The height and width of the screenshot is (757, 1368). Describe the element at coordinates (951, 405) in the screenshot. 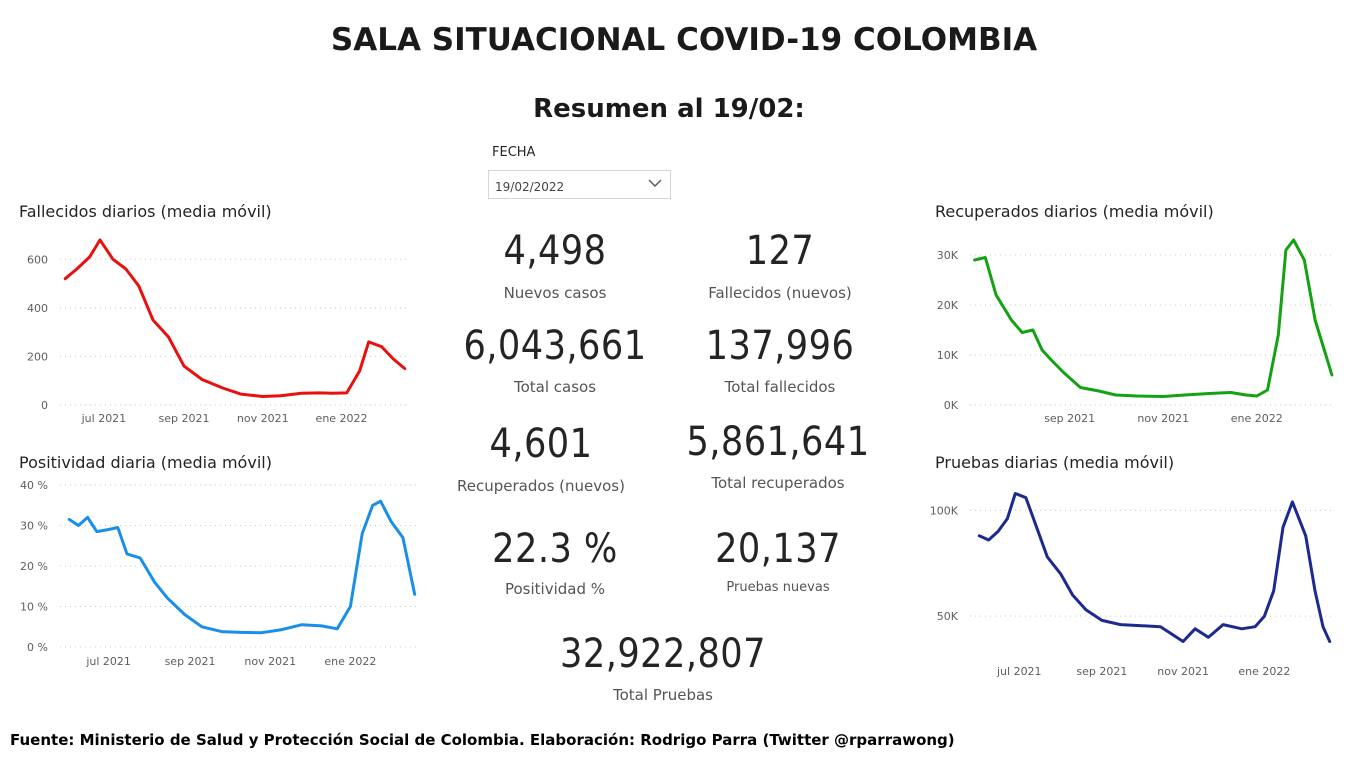

I see `y-tick-label: 0K` at that location.